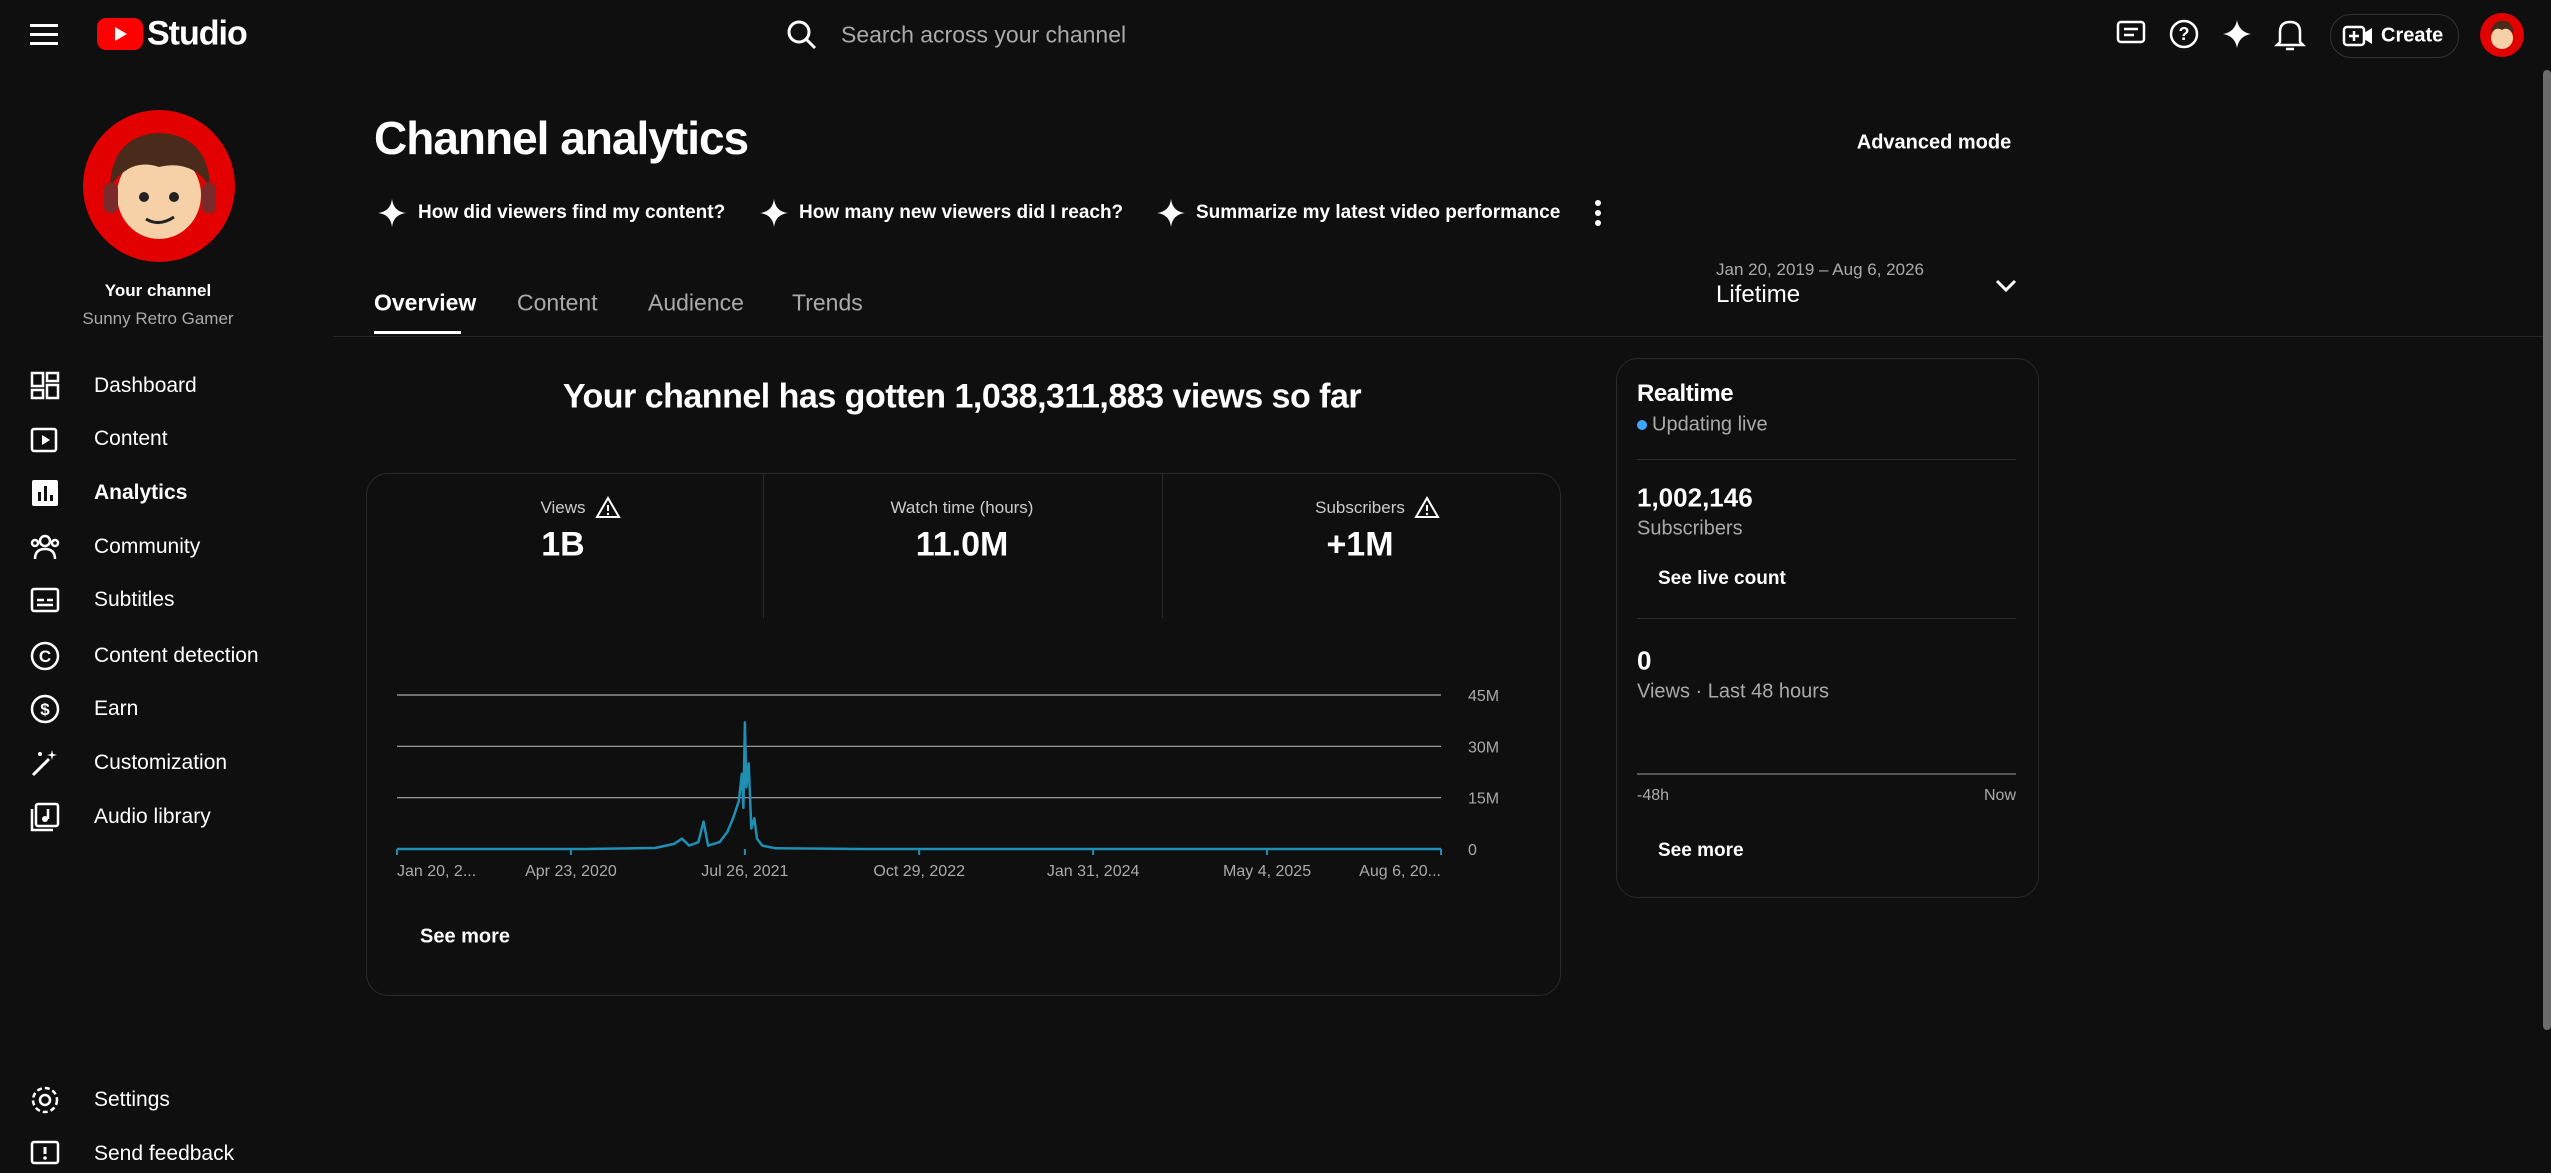 The height and width of the screenshot is (1173, 2551). I want to click on suggestion-chip: How did viewers find my content?, so click(572, 212).